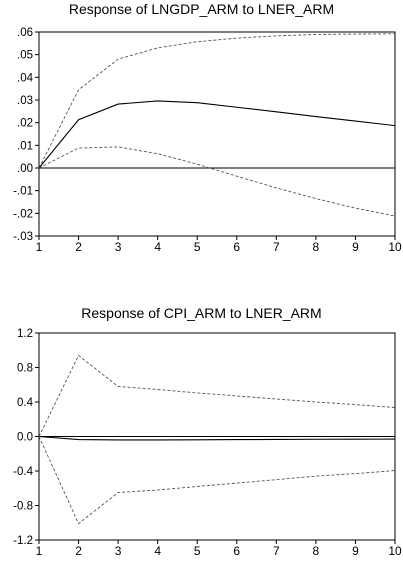 The height and width of the screenshot is (563, 403). I want to click on chart-2-y-tick-label: 0.4, so click(25, 403).